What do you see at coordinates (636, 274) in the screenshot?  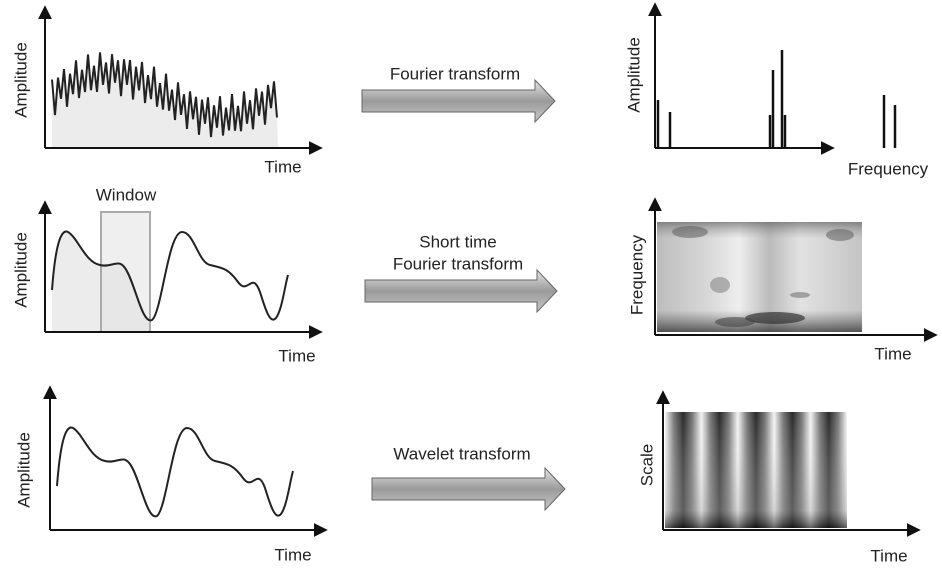 I see `y-axis-label: Frequency` at bounding box center [636, 274].